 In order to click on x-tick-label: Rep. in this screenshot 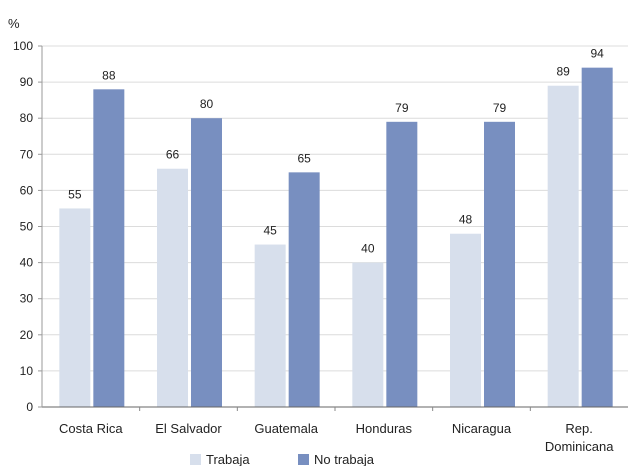, I will do `click(578, 428)`.